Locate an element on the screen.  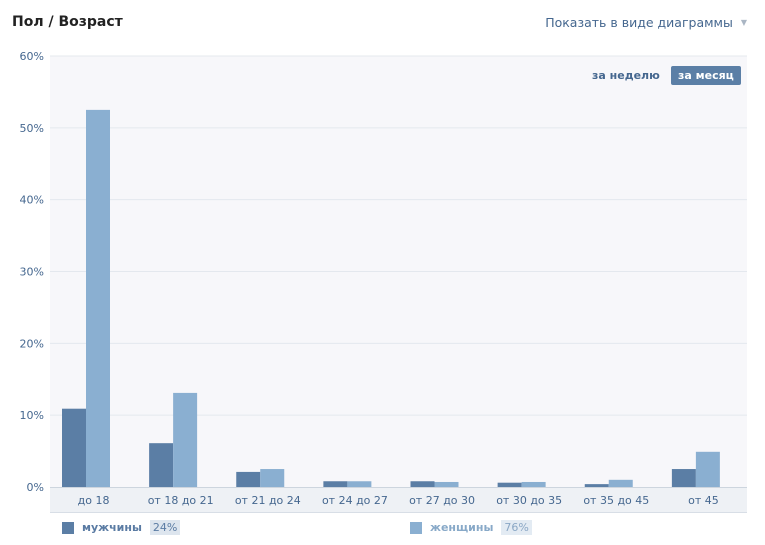
y-tick-label: 0% is located at coordinates (35, 487).